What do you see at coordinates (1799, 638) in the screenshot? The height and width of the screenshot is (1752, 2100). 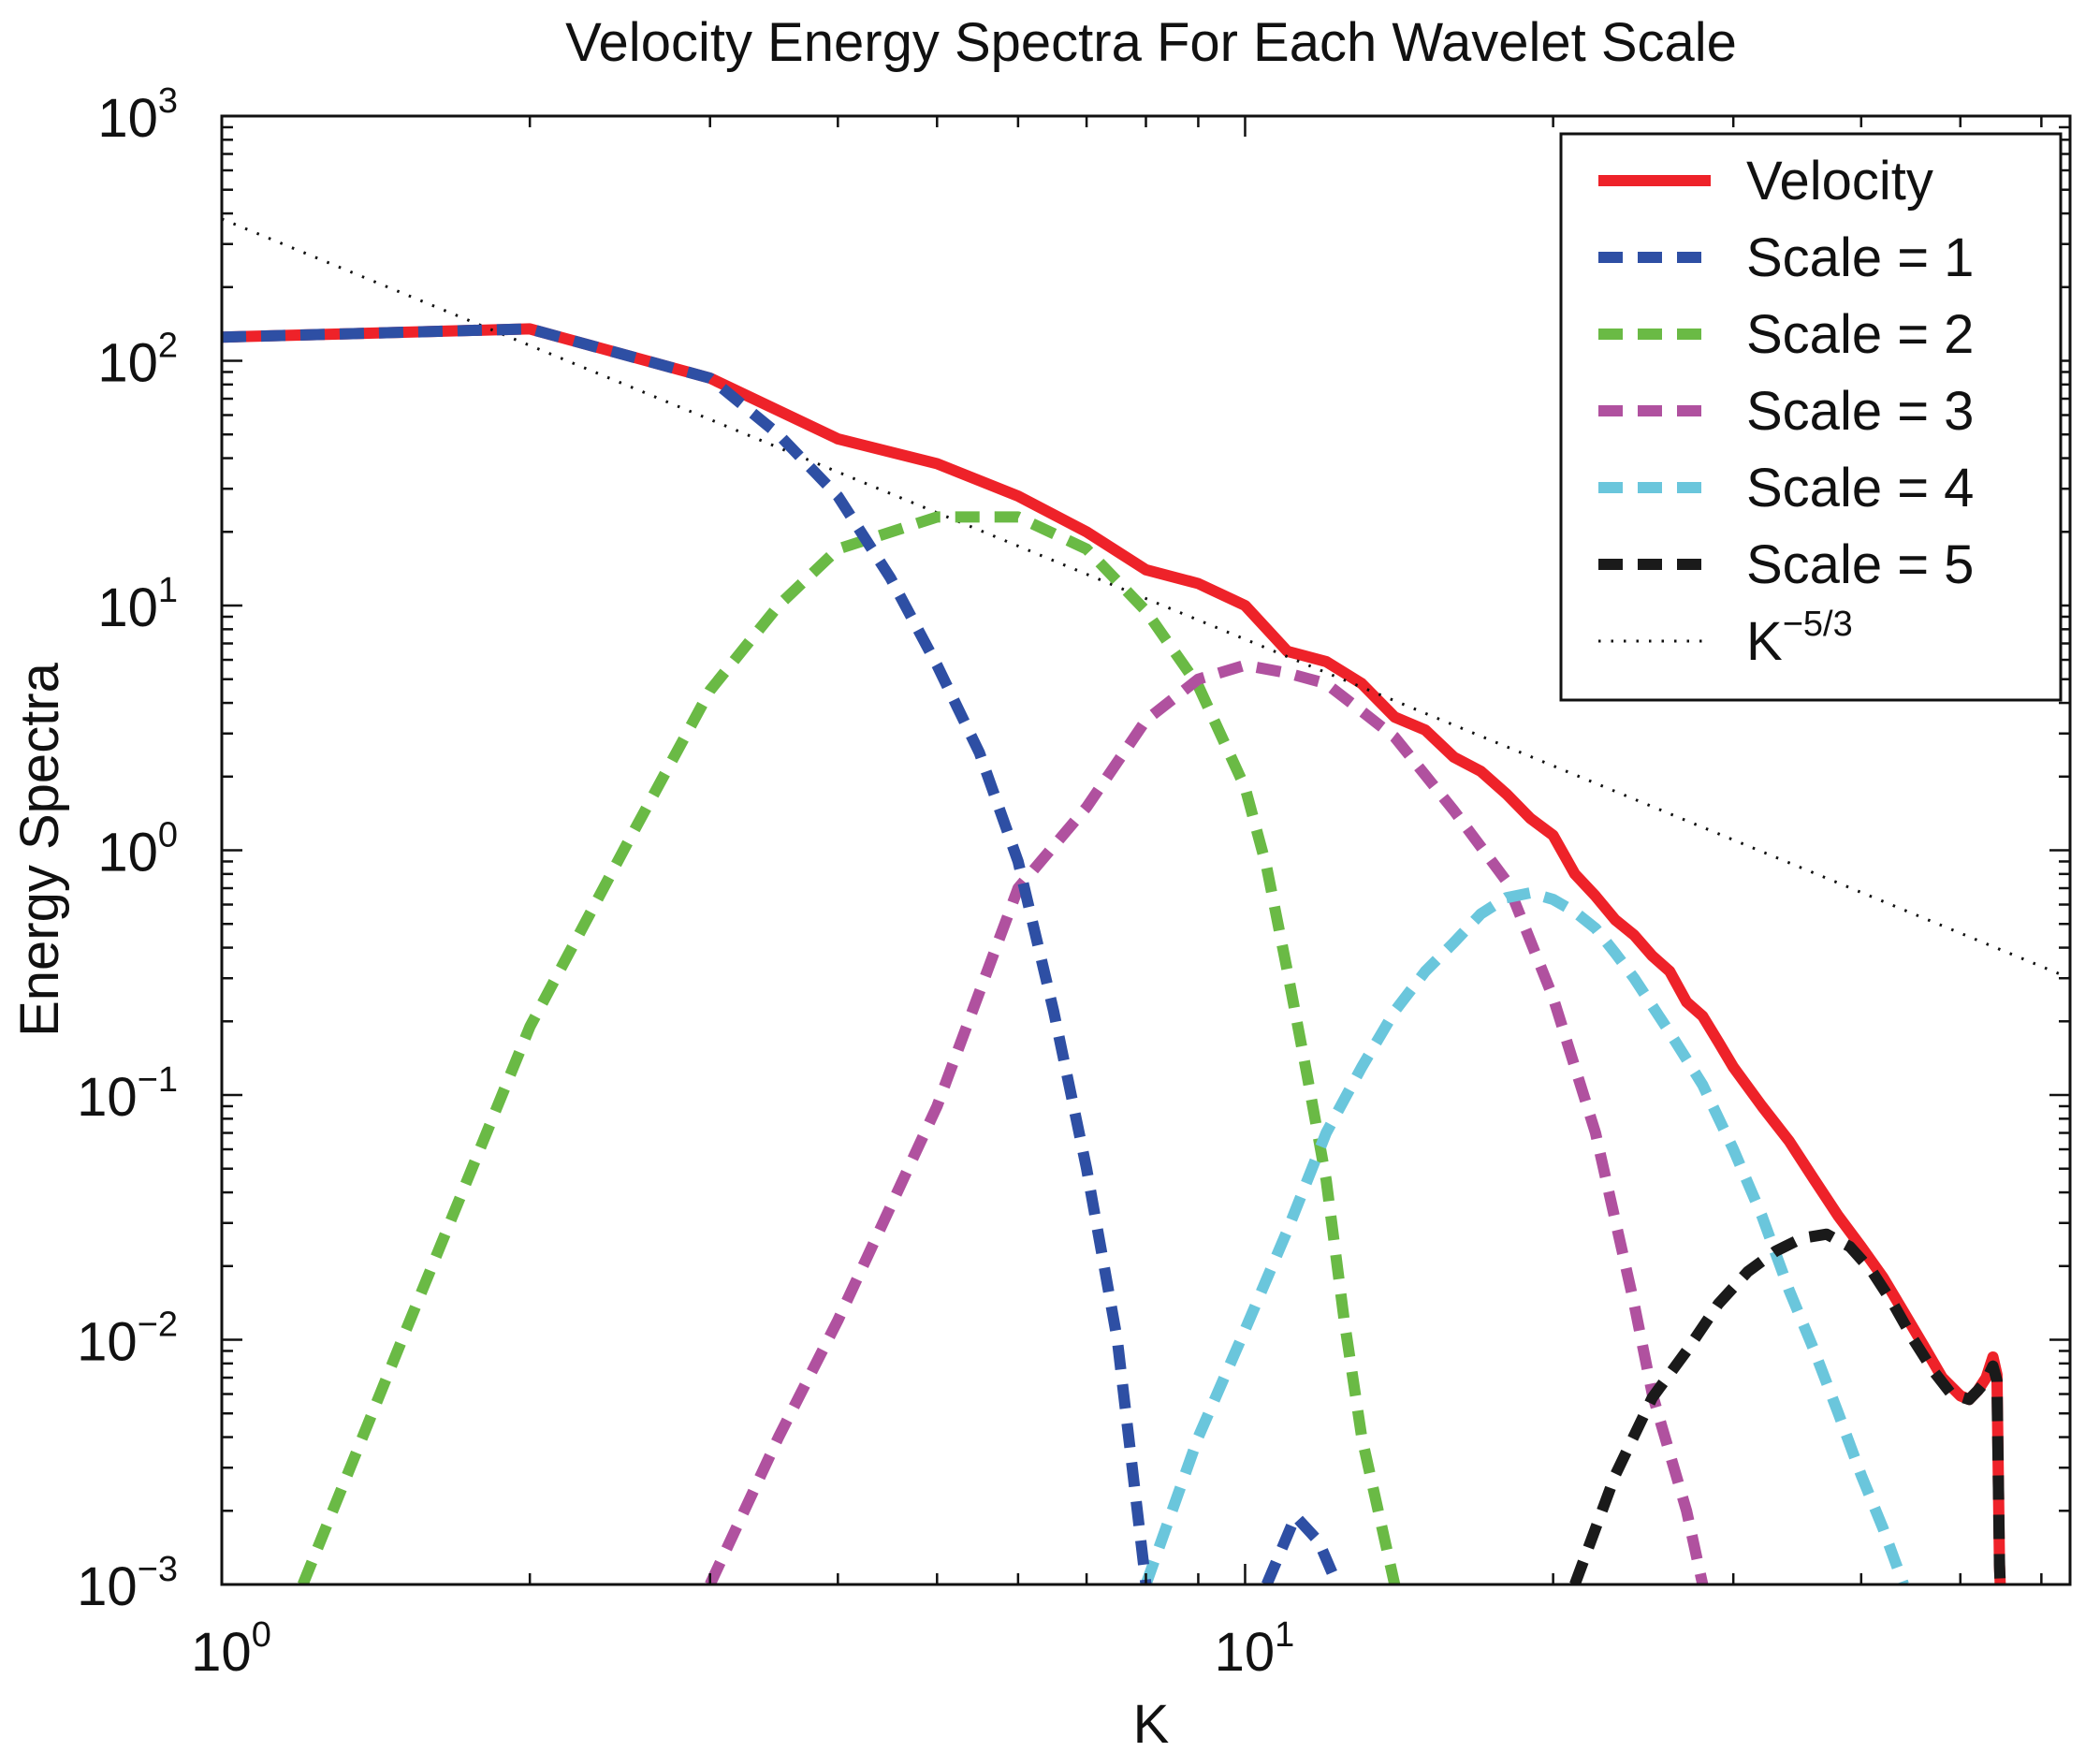 I see `legend-label-k-power: K−5/3` at bounding box center [1799, 638].